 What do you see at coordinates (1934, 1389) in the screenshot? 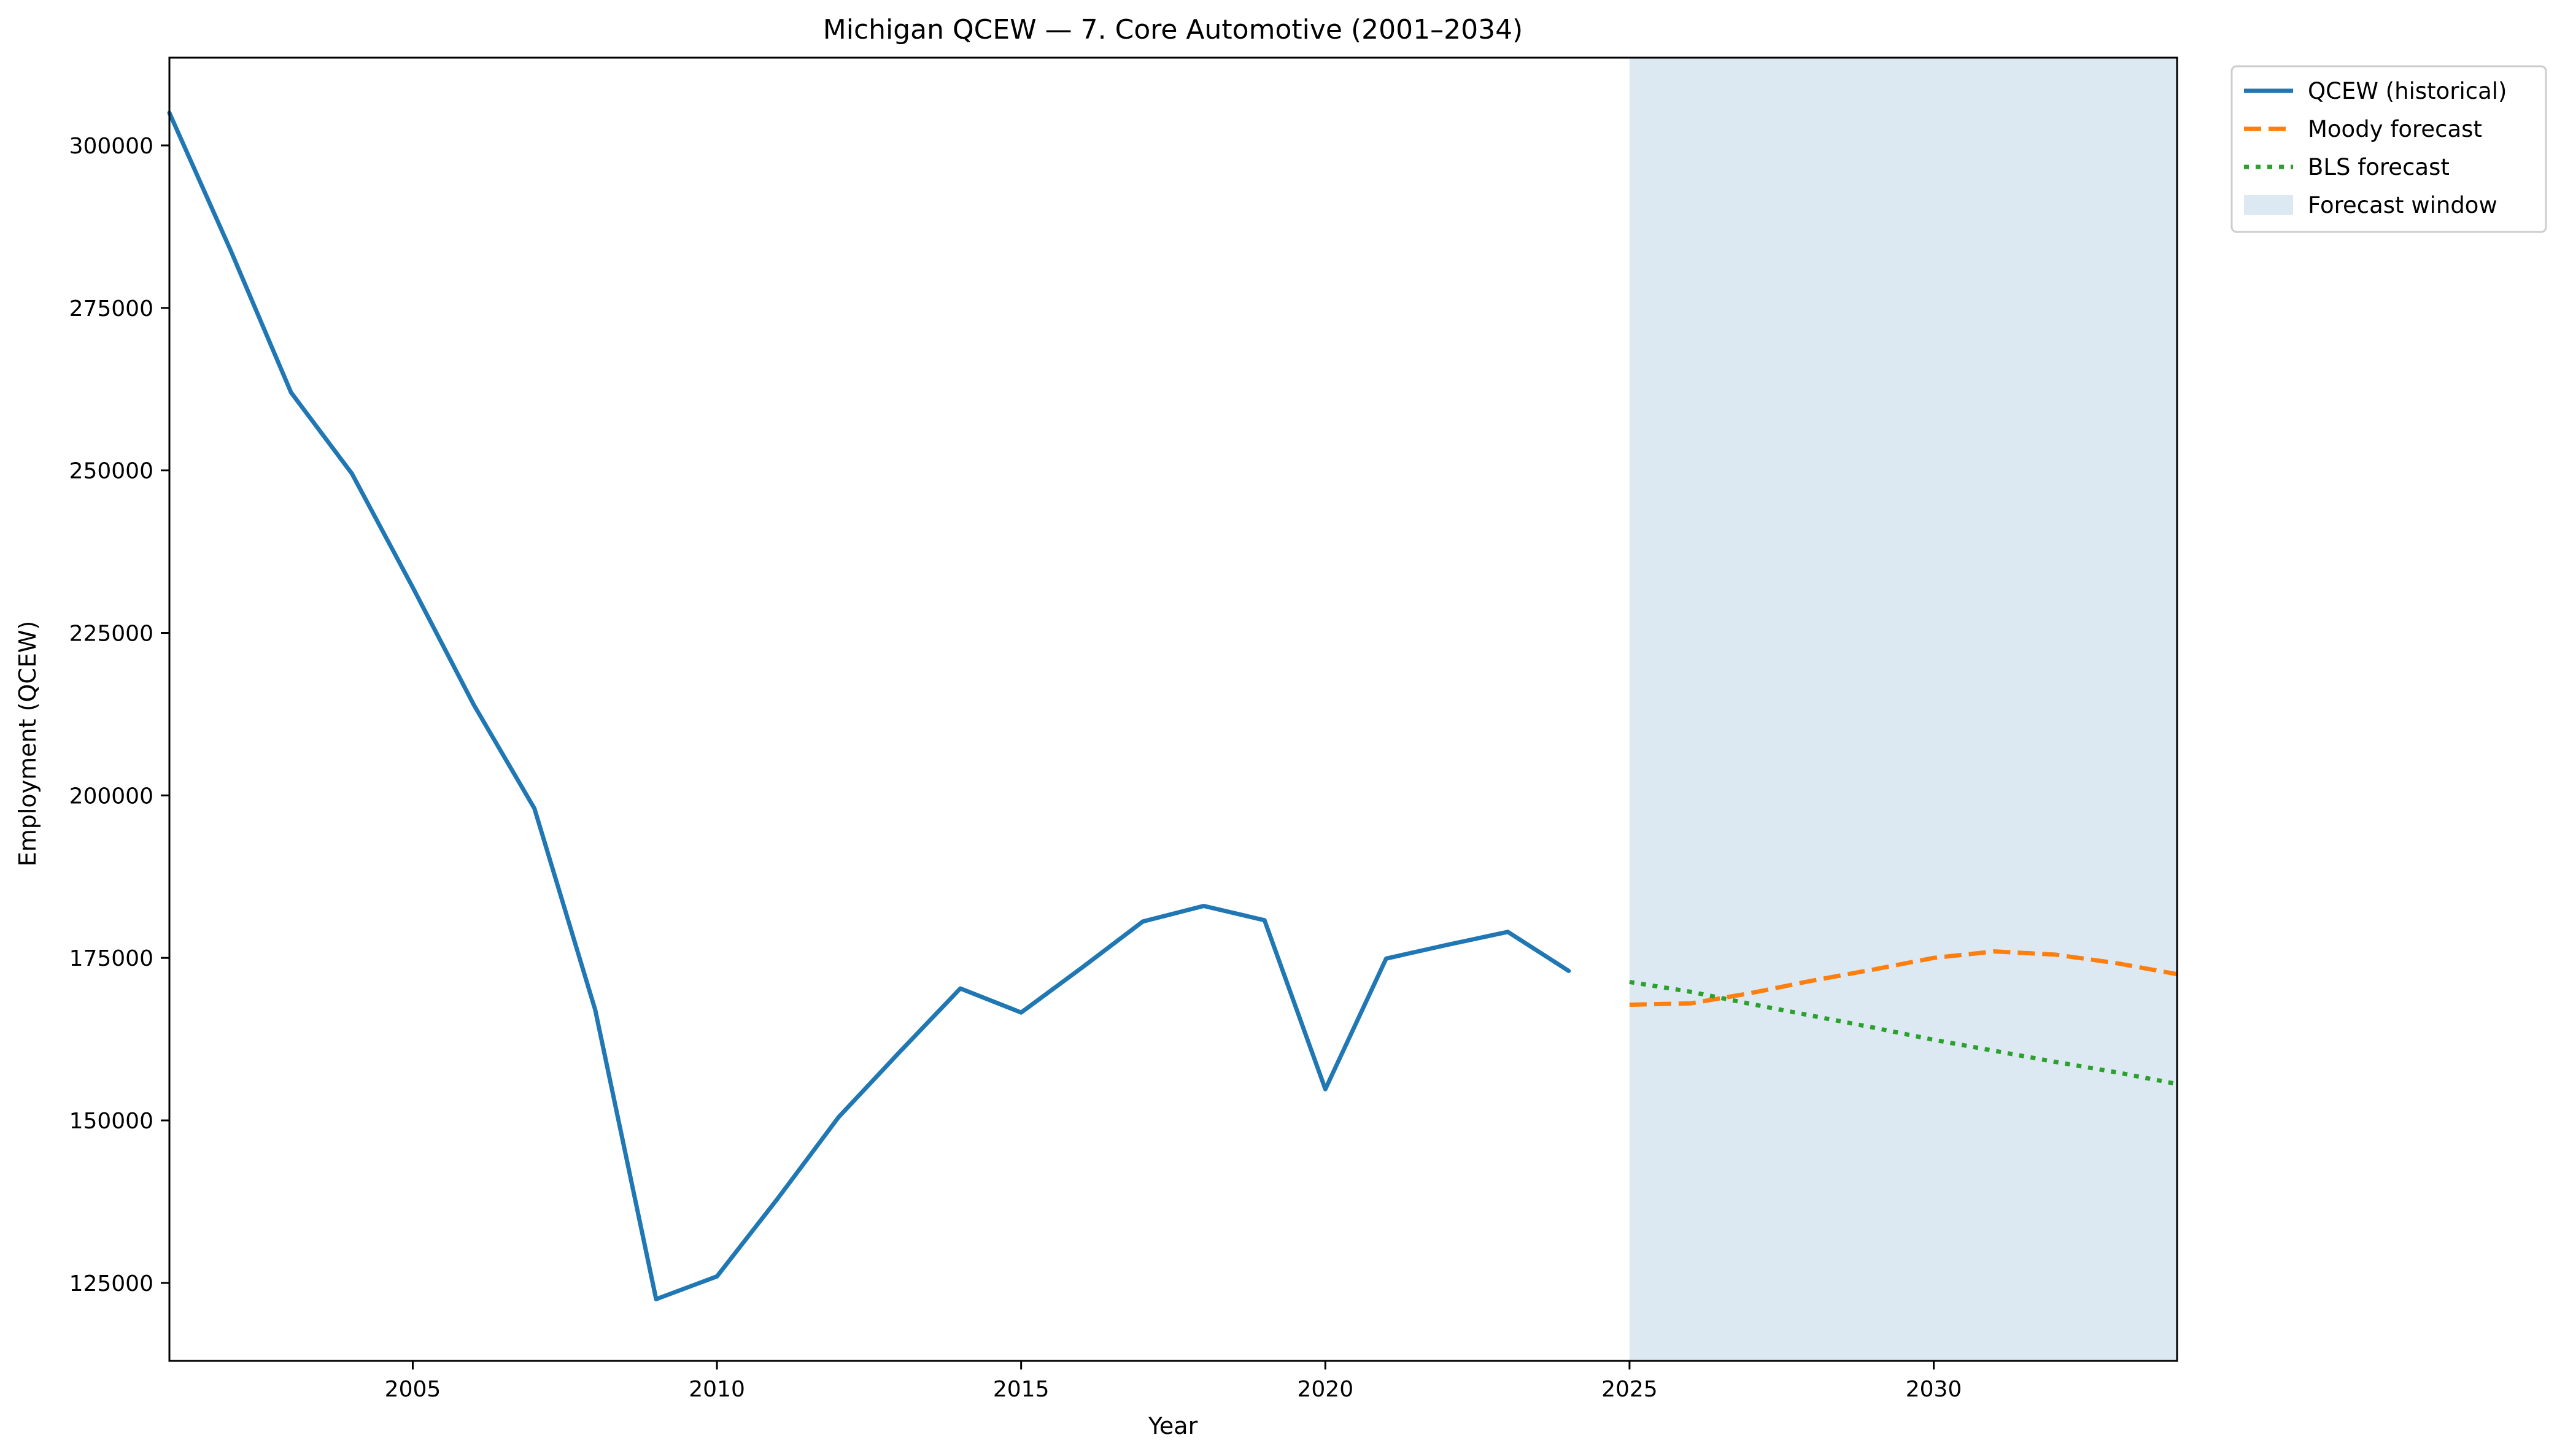
I see `x-tick-label: 2030` at bounding box center [1934, 1389].